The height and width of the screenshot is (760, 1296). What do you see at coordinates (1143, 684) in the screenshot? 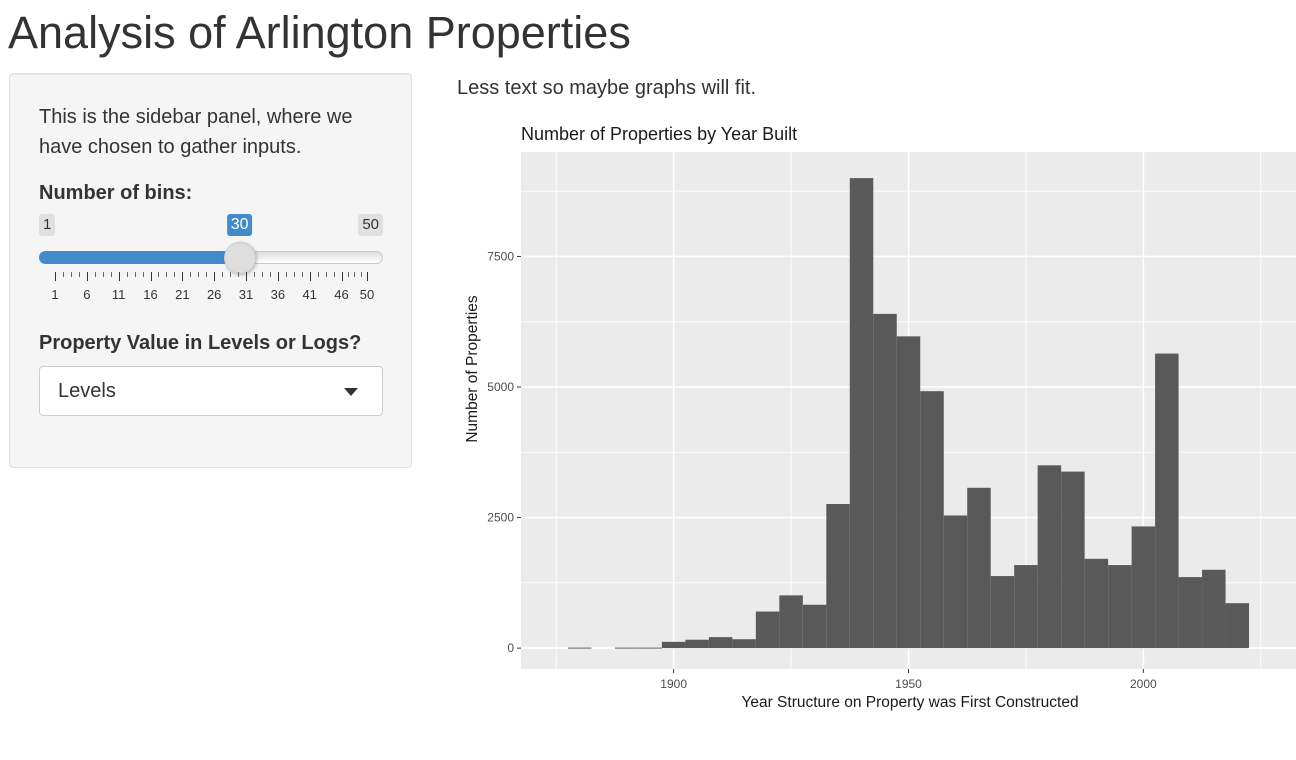
I see `x-tick-label: 2000` at bounding box center [1143, 684].